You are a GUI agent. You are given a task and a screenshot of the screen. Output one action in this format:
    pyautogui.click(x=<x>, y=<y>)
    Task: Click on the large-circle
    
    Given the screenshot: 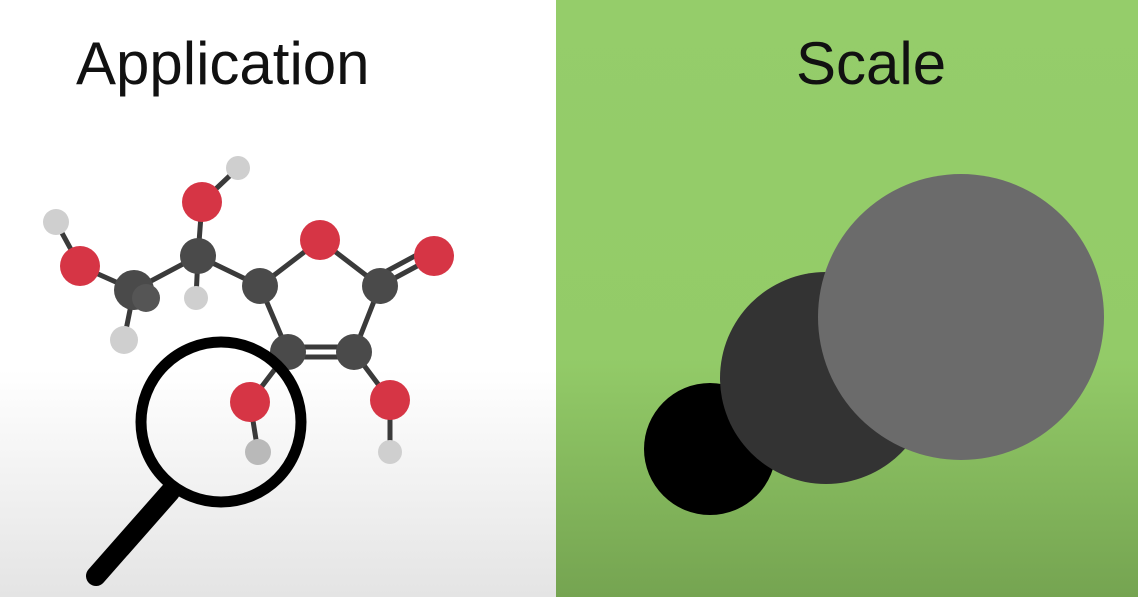 What is the action you would take?
    pyautogui.click(x=961, y=317)
    